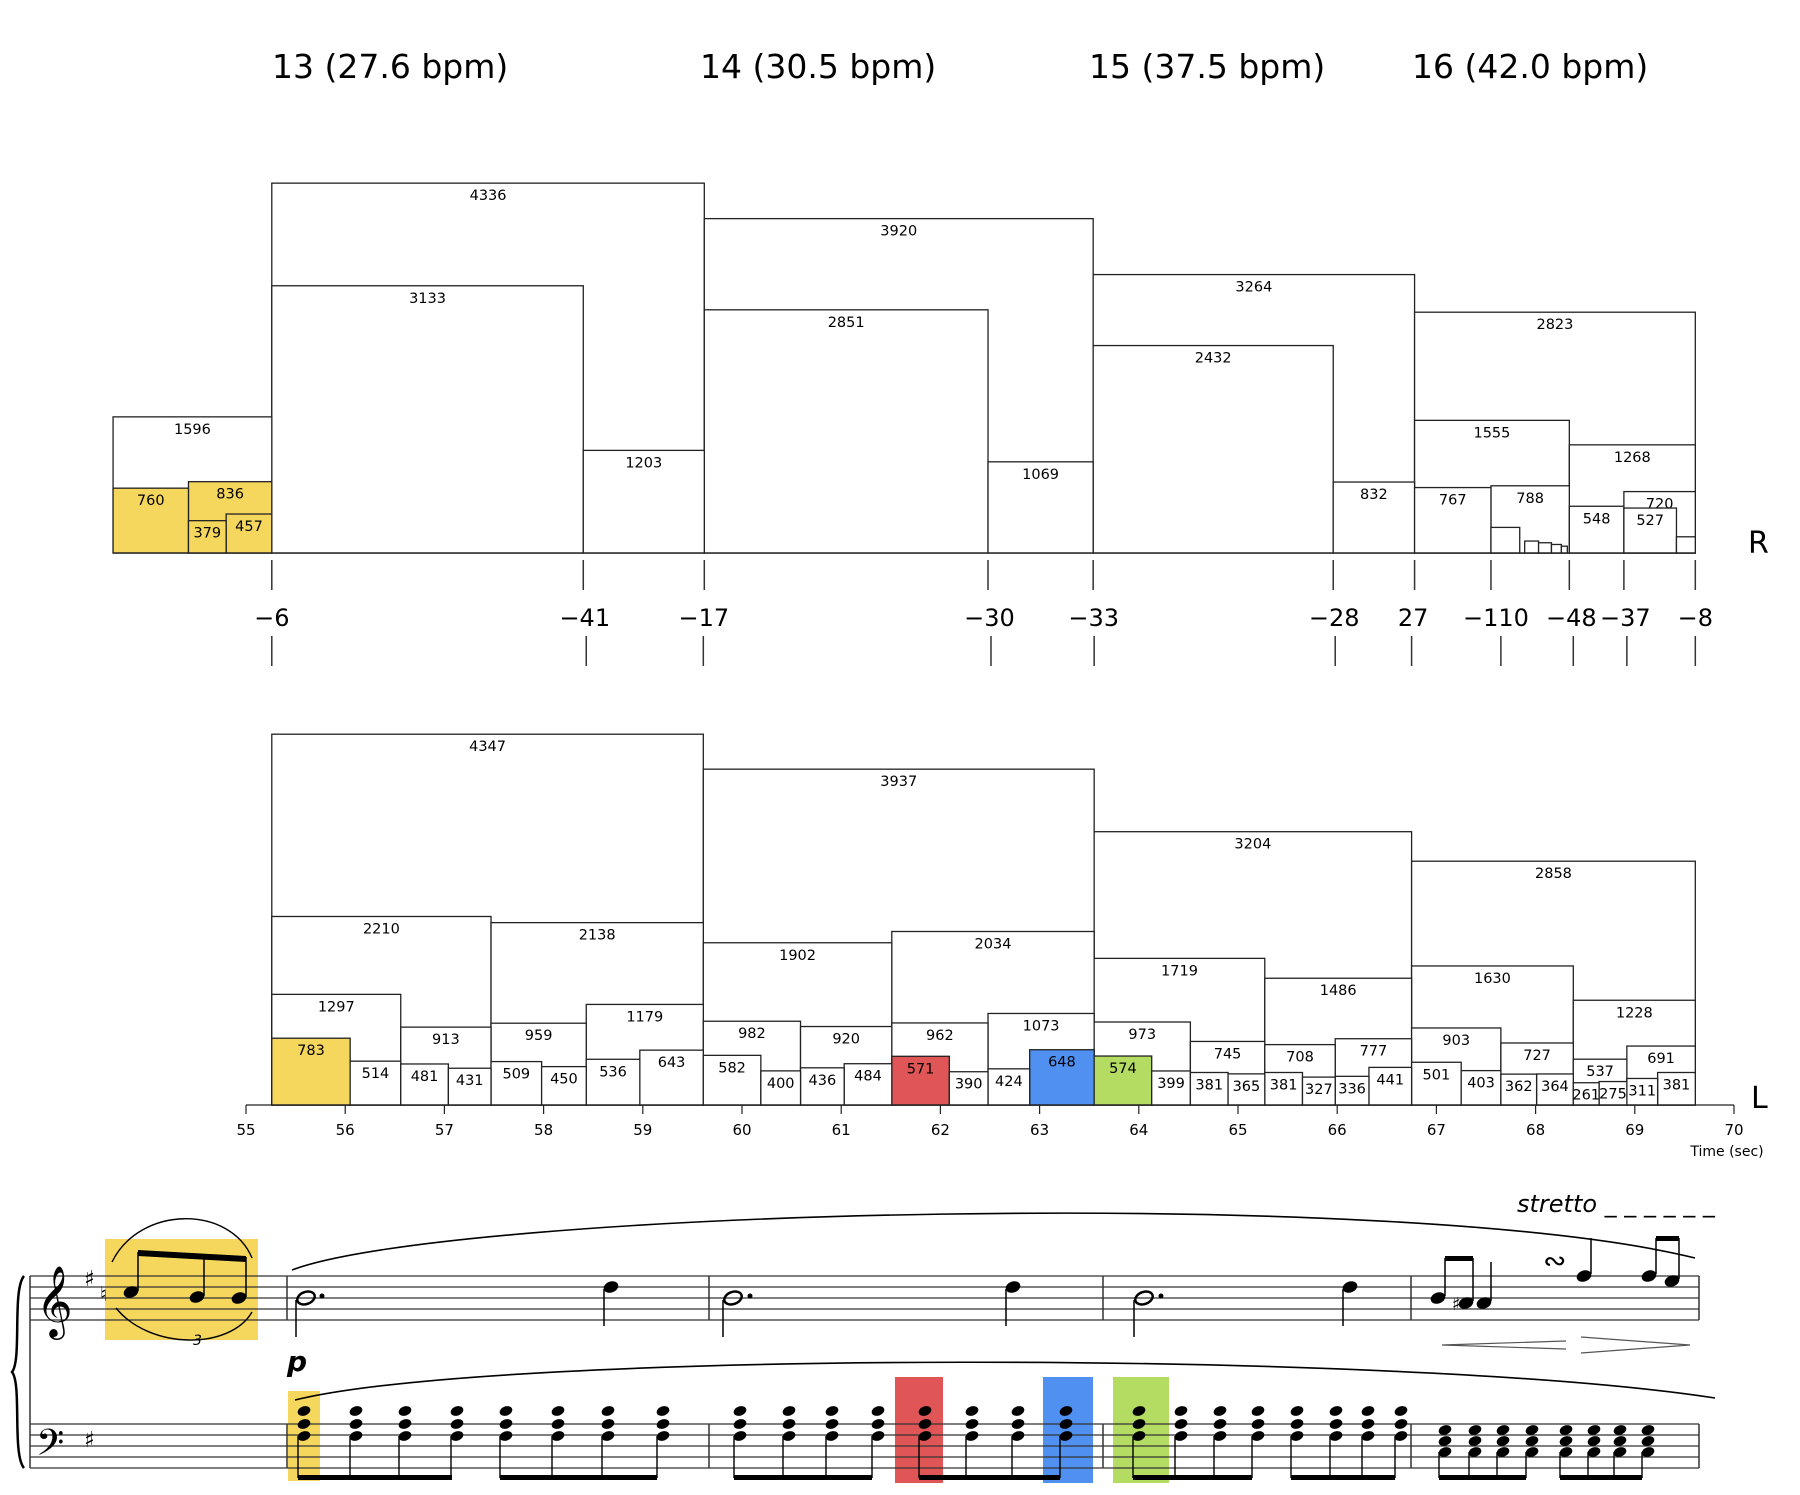 Image resolution: width=1800 pixels, height=1495 pixels. Describe the element at coordinates (470, 1081) in the screenshot. I see `lh-box-value: 431` at that location.